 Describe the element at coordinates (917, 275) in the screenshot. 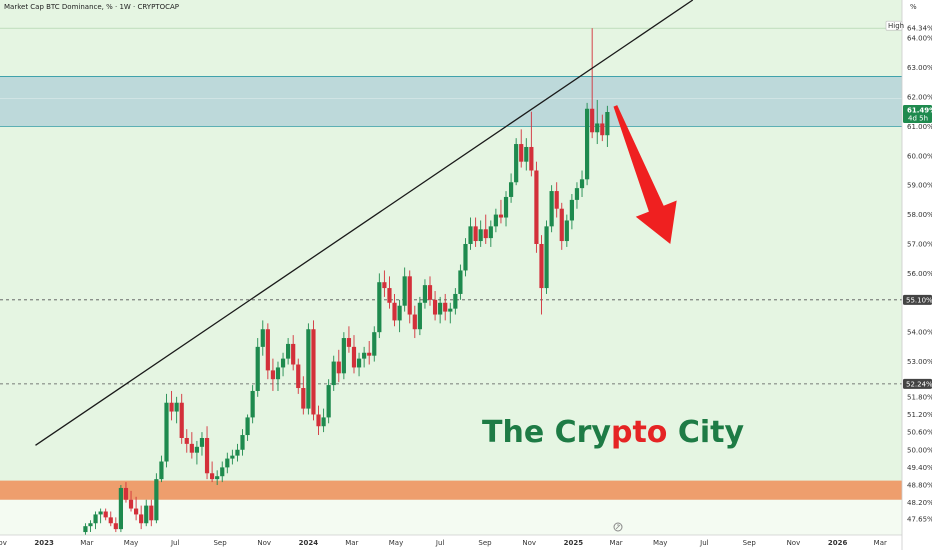

I see `price-axis-panel` at that location.